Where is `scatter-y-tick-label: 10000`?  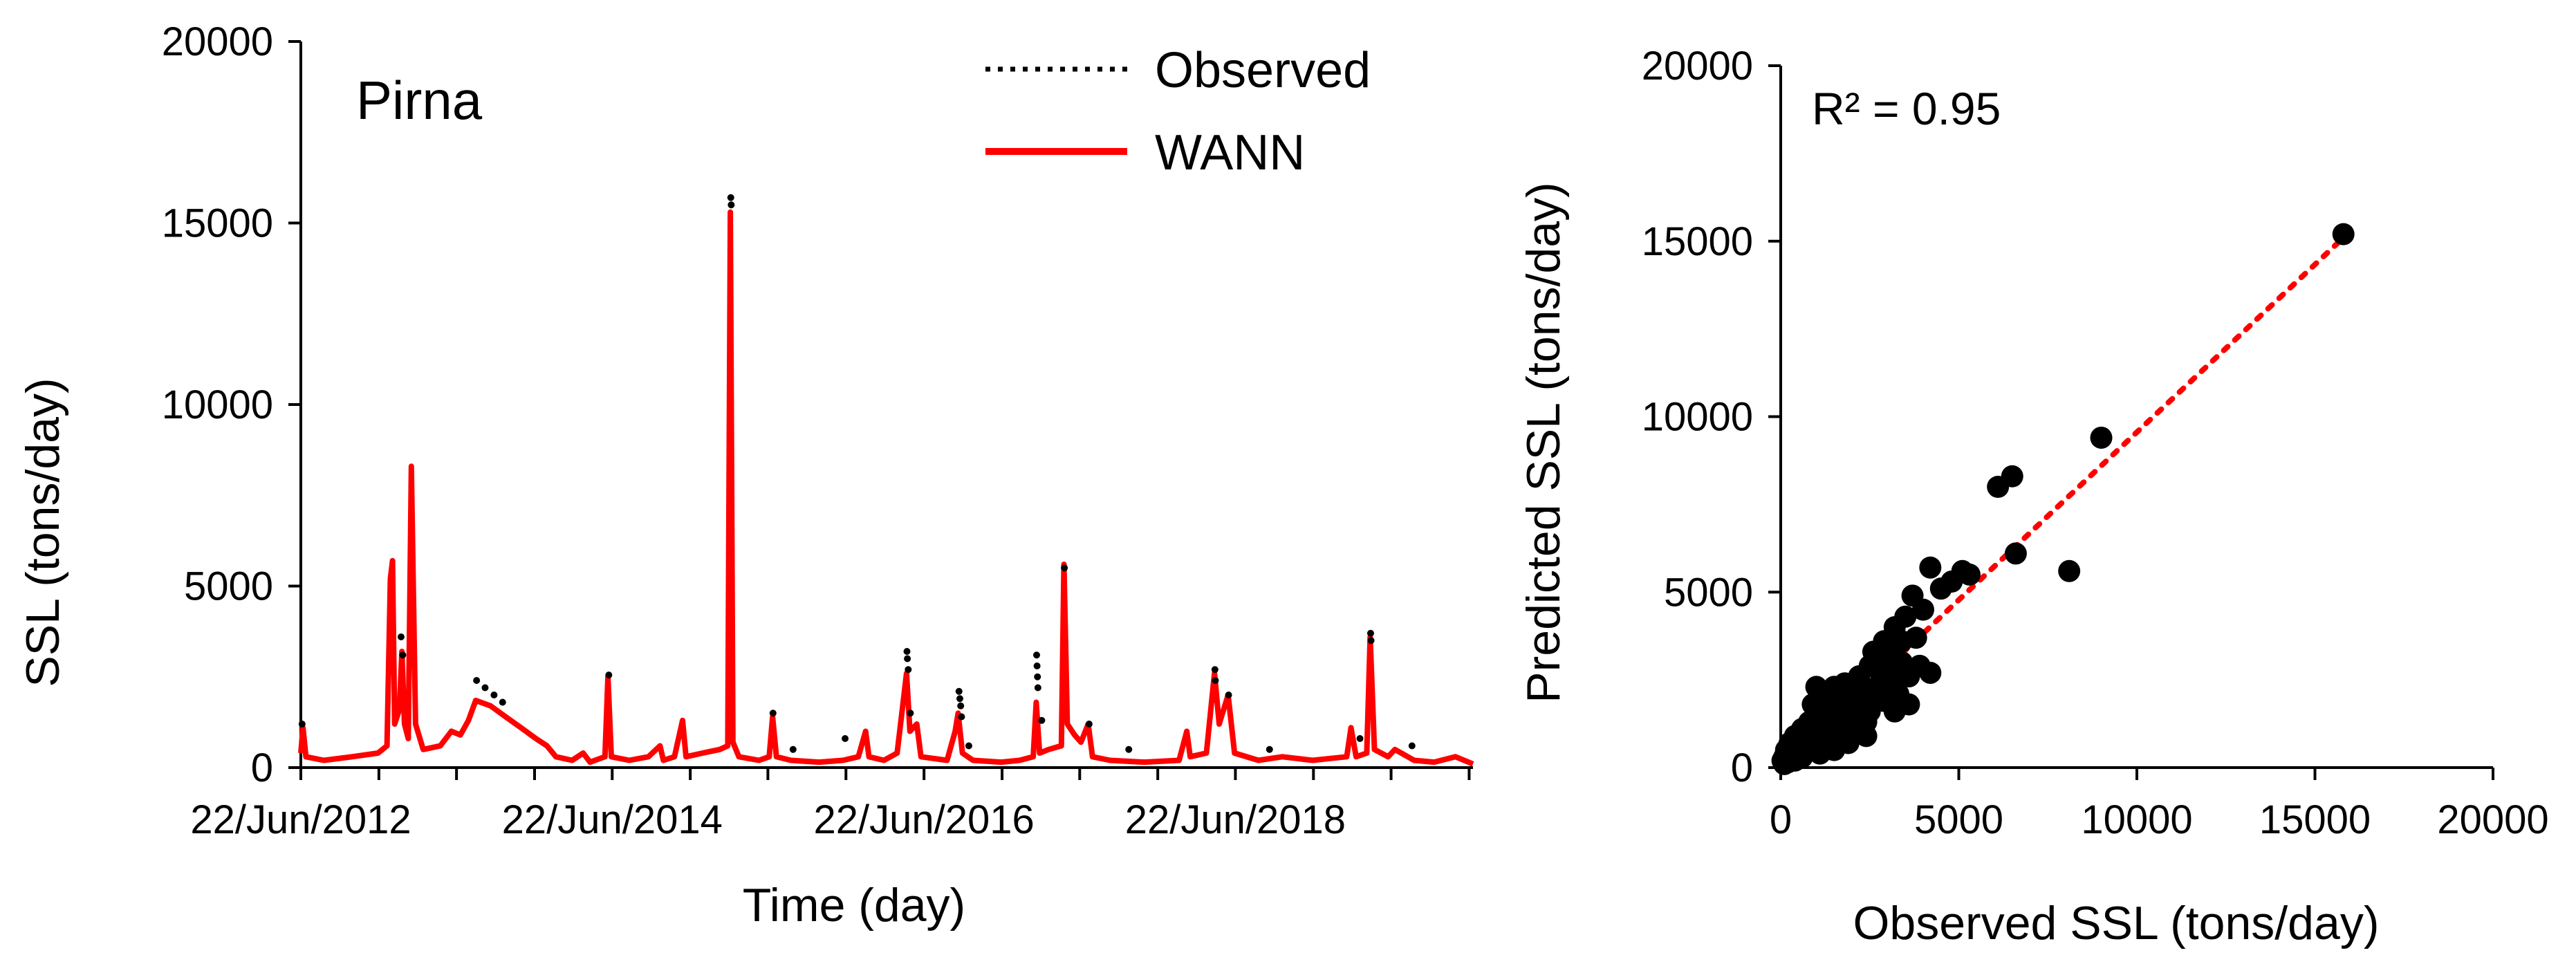
scatter-y-tick-label: 10000 is located at coordinates (1698, 417).